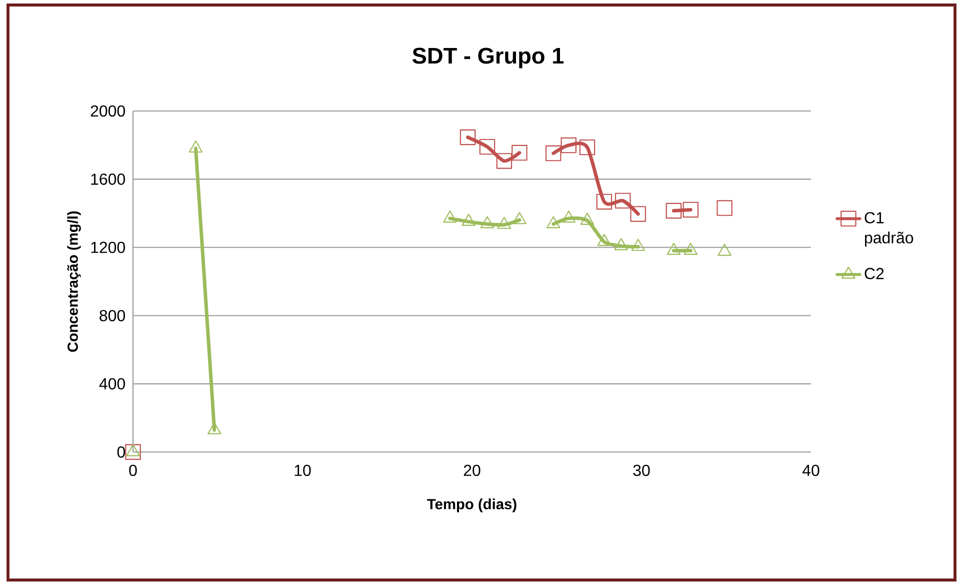  What do you see at coordinates (302, 470) in the screenshot?
I see `x-tick-label: 10` at bounding box center [302, 470].